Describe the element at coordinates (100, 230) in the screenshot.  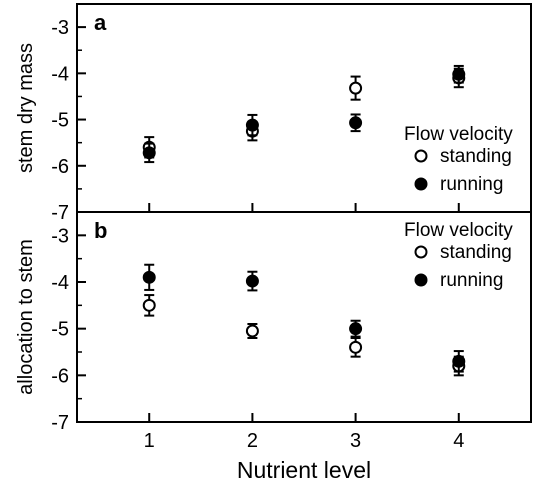
I see `panel-letter: b` at that location.